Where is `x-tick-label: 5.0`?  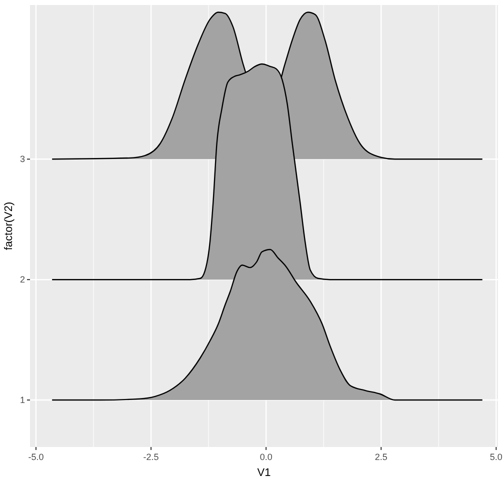
x-tick-label: 5.0 is located at coordinates (496, 457).